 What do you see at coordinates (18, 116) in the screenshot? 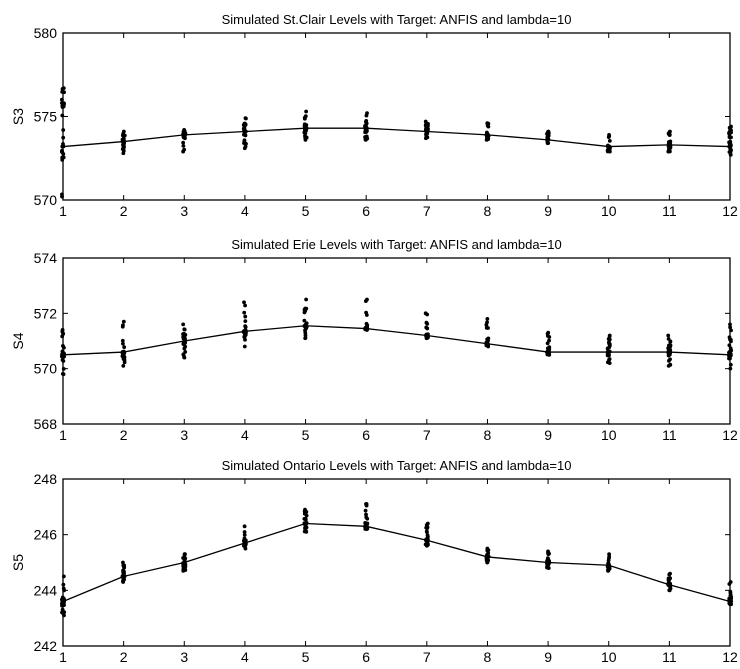
I see `y-axis-label: S3` at bounding box center [18, 116].